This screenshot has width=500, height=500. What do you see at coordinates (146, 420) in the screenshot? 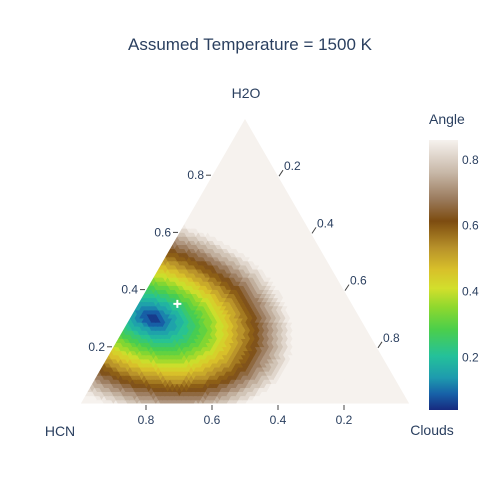
I see `tick-label-hcn: 0.8` at bounding box center [146, 420].